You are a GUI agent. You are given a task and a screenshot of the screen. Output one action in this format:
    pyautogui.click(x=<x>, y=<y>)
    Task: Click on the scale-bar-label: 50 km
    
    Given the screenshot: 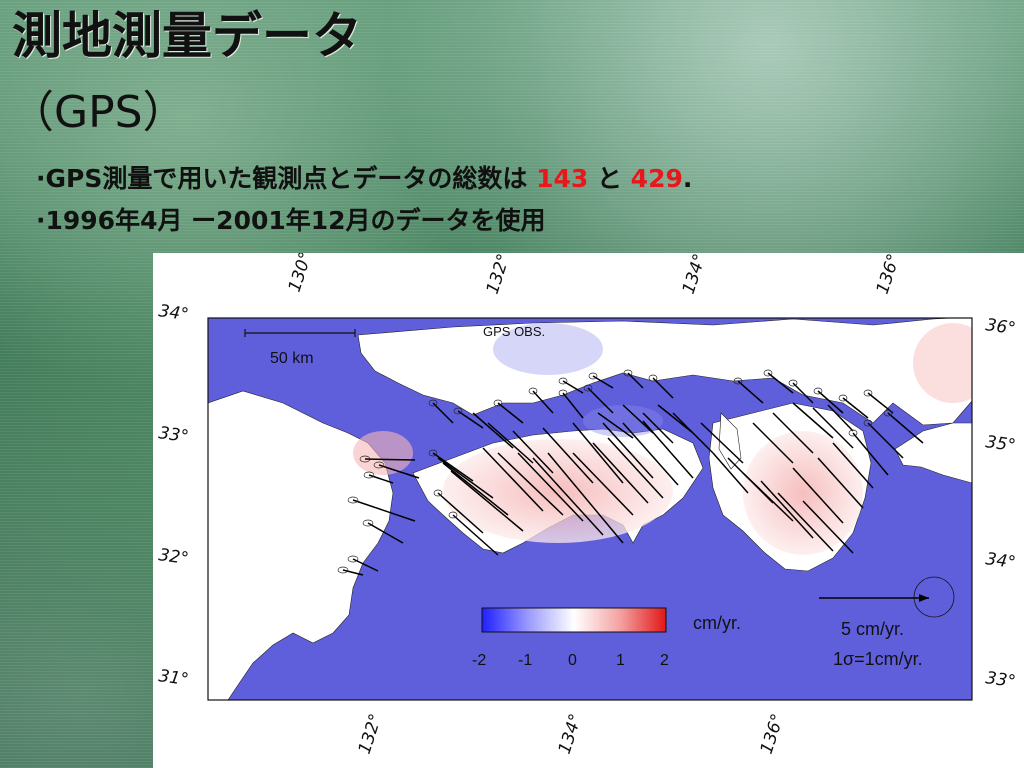 What is the action you would take?
    pyautogui.click(x=292, y=358)
    